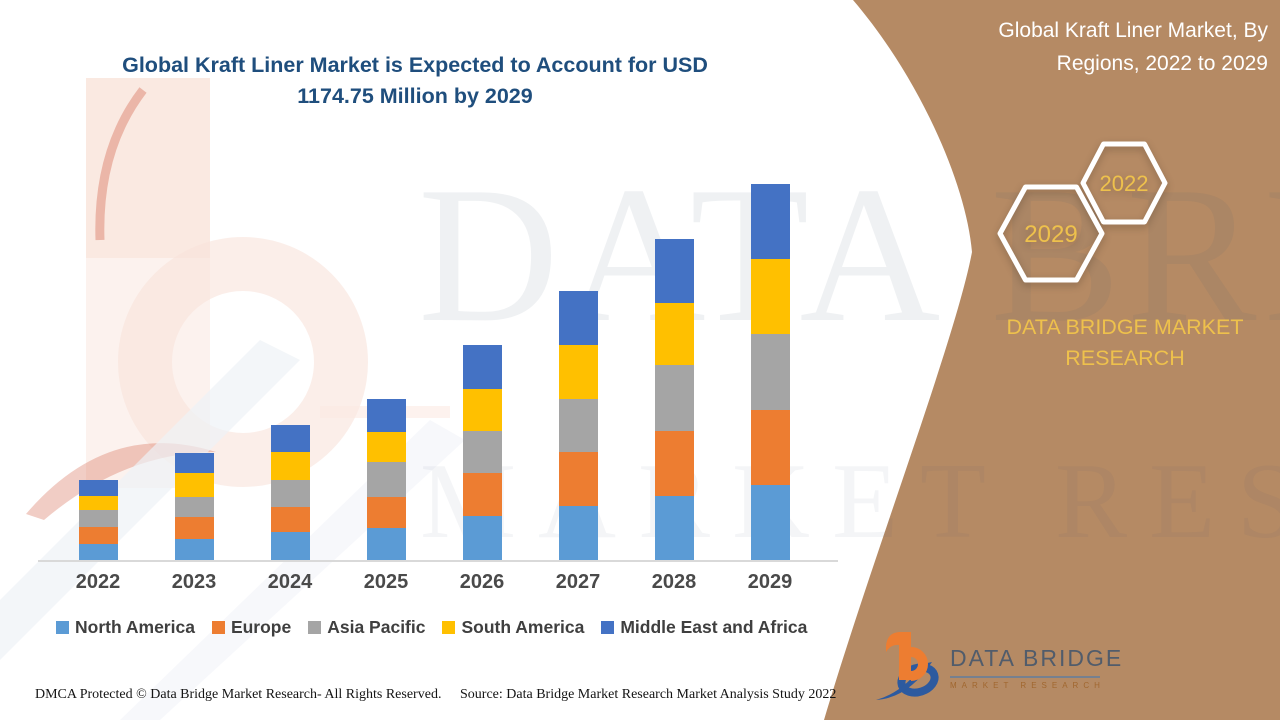  What do you see at coordinates (482, 452) in the screenshot?
I see `bar-segment-asia-pacific-2026` at bounding box center [482, 452].